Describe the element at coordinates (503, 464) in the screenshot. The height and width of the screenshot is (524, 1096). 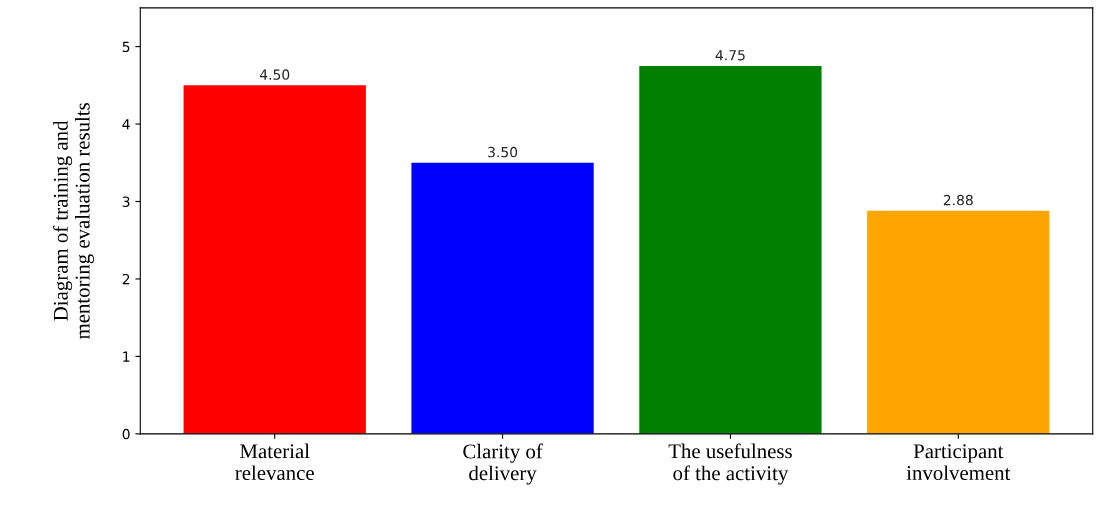
I see `x-tick-label: Clarity of delivery` at that location.